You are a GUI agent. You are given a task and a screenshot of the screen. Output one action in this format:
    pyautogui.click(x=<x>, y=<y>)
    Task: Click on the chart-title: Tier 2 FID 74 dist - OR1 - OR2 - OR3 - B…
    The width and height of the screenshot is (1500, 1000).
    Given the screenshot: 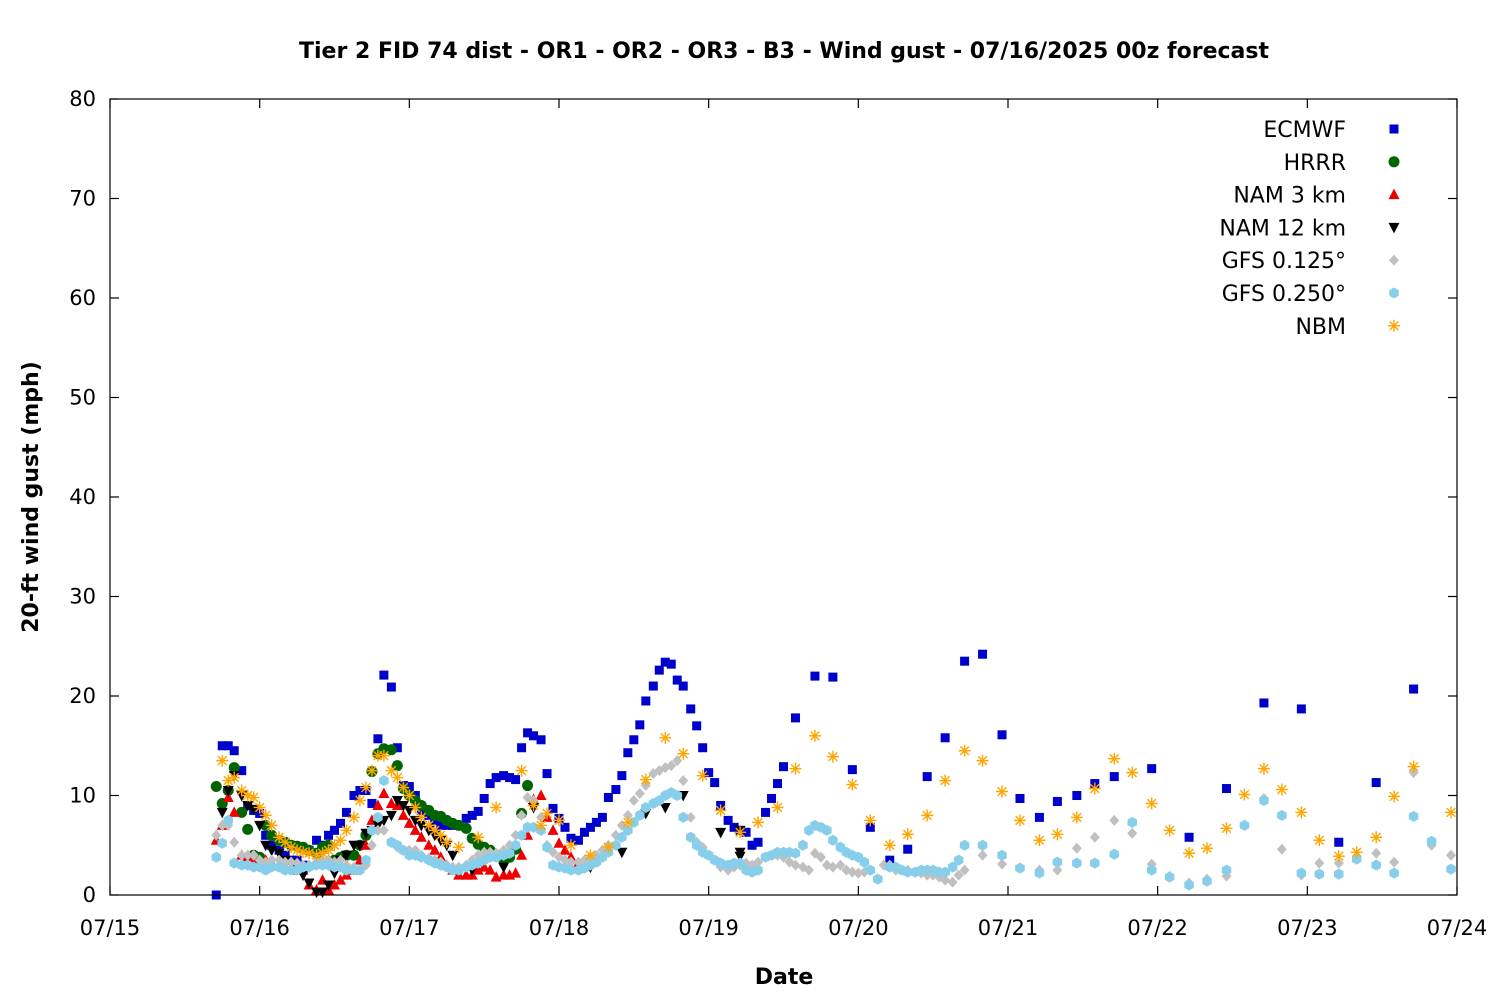 What is the action you would take?
    pyautogui.click(x=784, y=51)
    